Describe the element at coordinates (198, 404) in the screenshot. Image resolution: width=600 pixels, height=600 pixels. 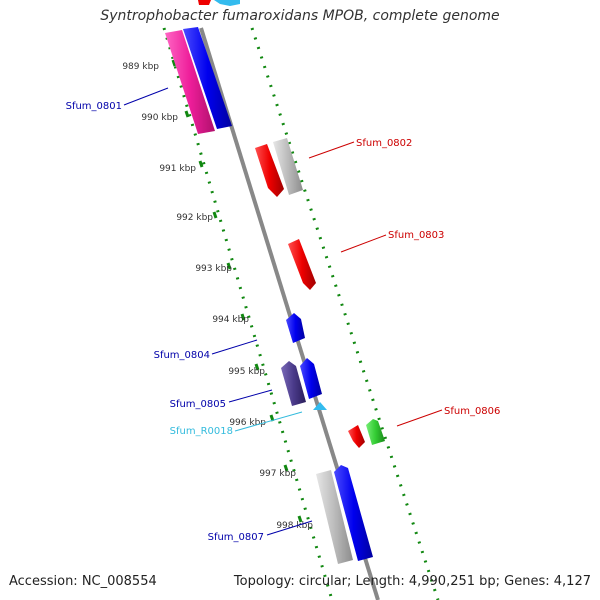
I see `label-sfum-0805: Sfum_0805` at that location.